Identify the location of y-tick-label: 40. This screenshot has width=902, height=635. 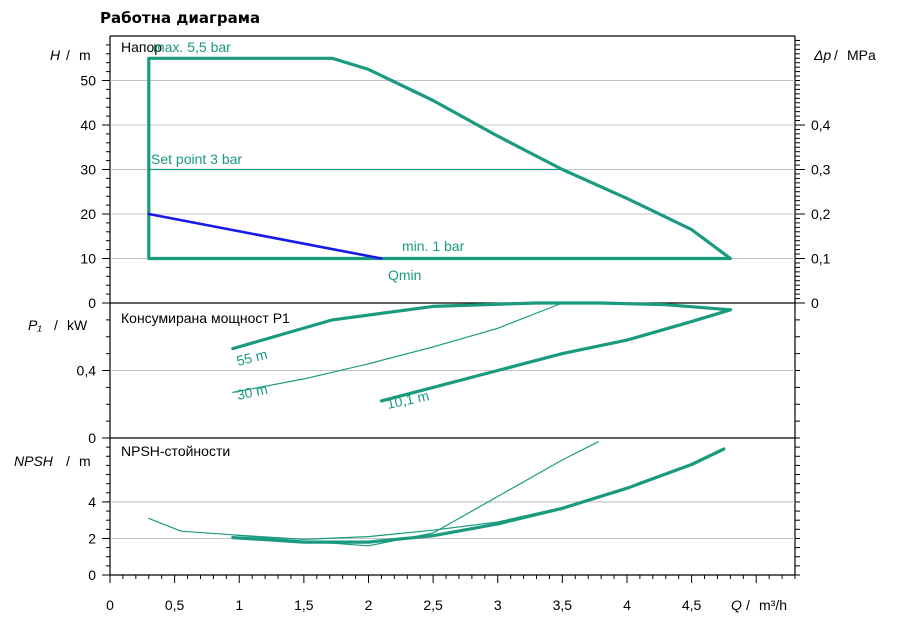
(88, 125).